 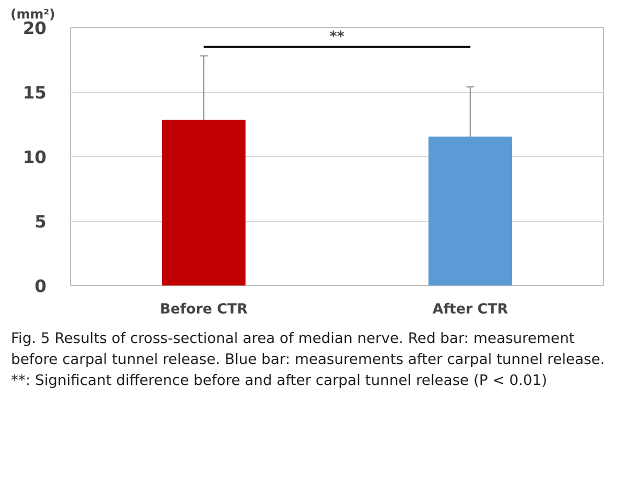 I want to click on y-tick-label: 10, so click(x=34, y=158).